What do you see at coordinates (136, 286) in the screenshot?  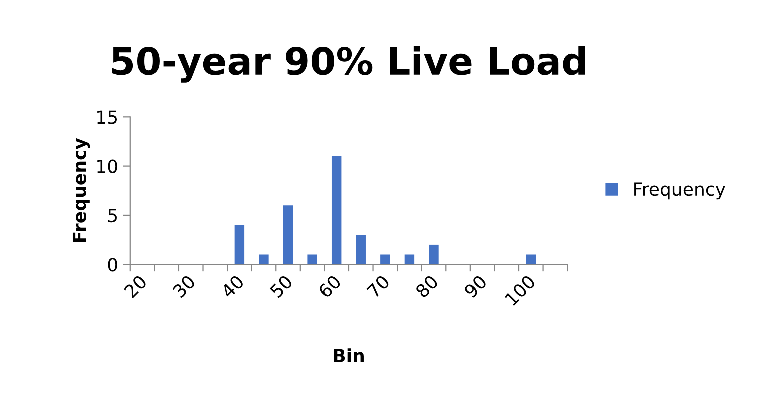 I see `x-tick-label: 20` at bounding box center [136, 286].